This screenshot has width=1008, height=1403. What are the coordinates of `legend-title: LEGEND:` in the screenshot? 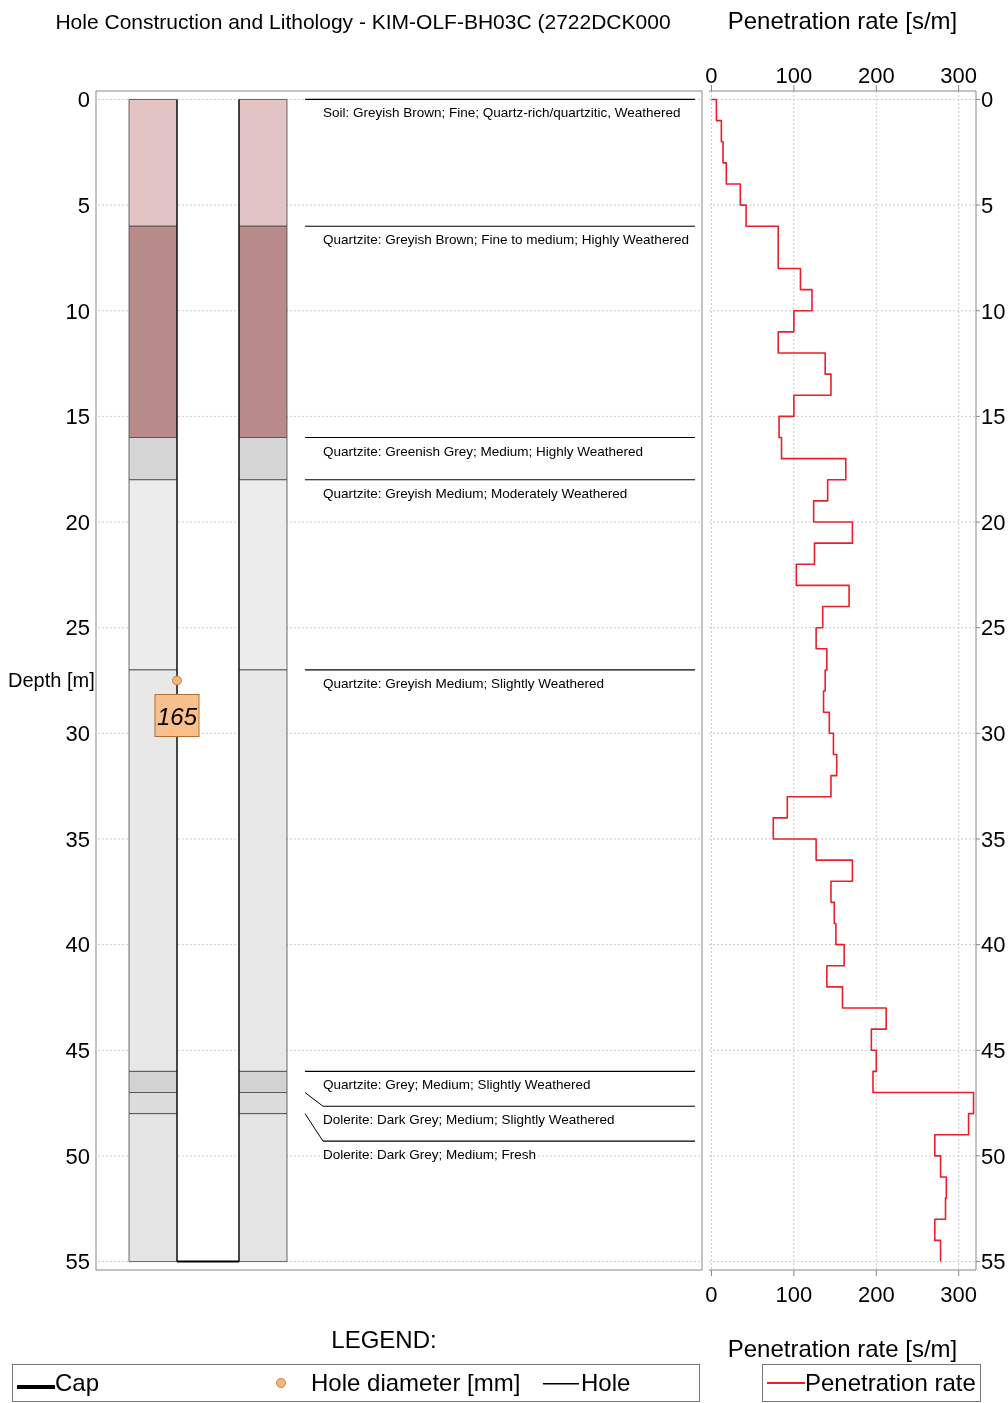 It's located at (384, 1339).